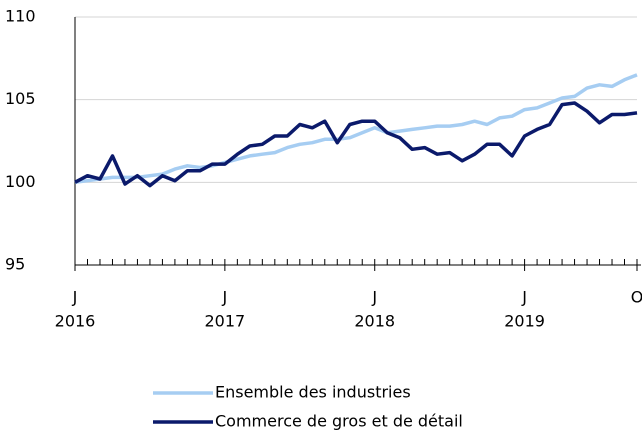 This screenshot has width=642, height=435. I want to click on y-tick-label: 95, so click(15, 264).